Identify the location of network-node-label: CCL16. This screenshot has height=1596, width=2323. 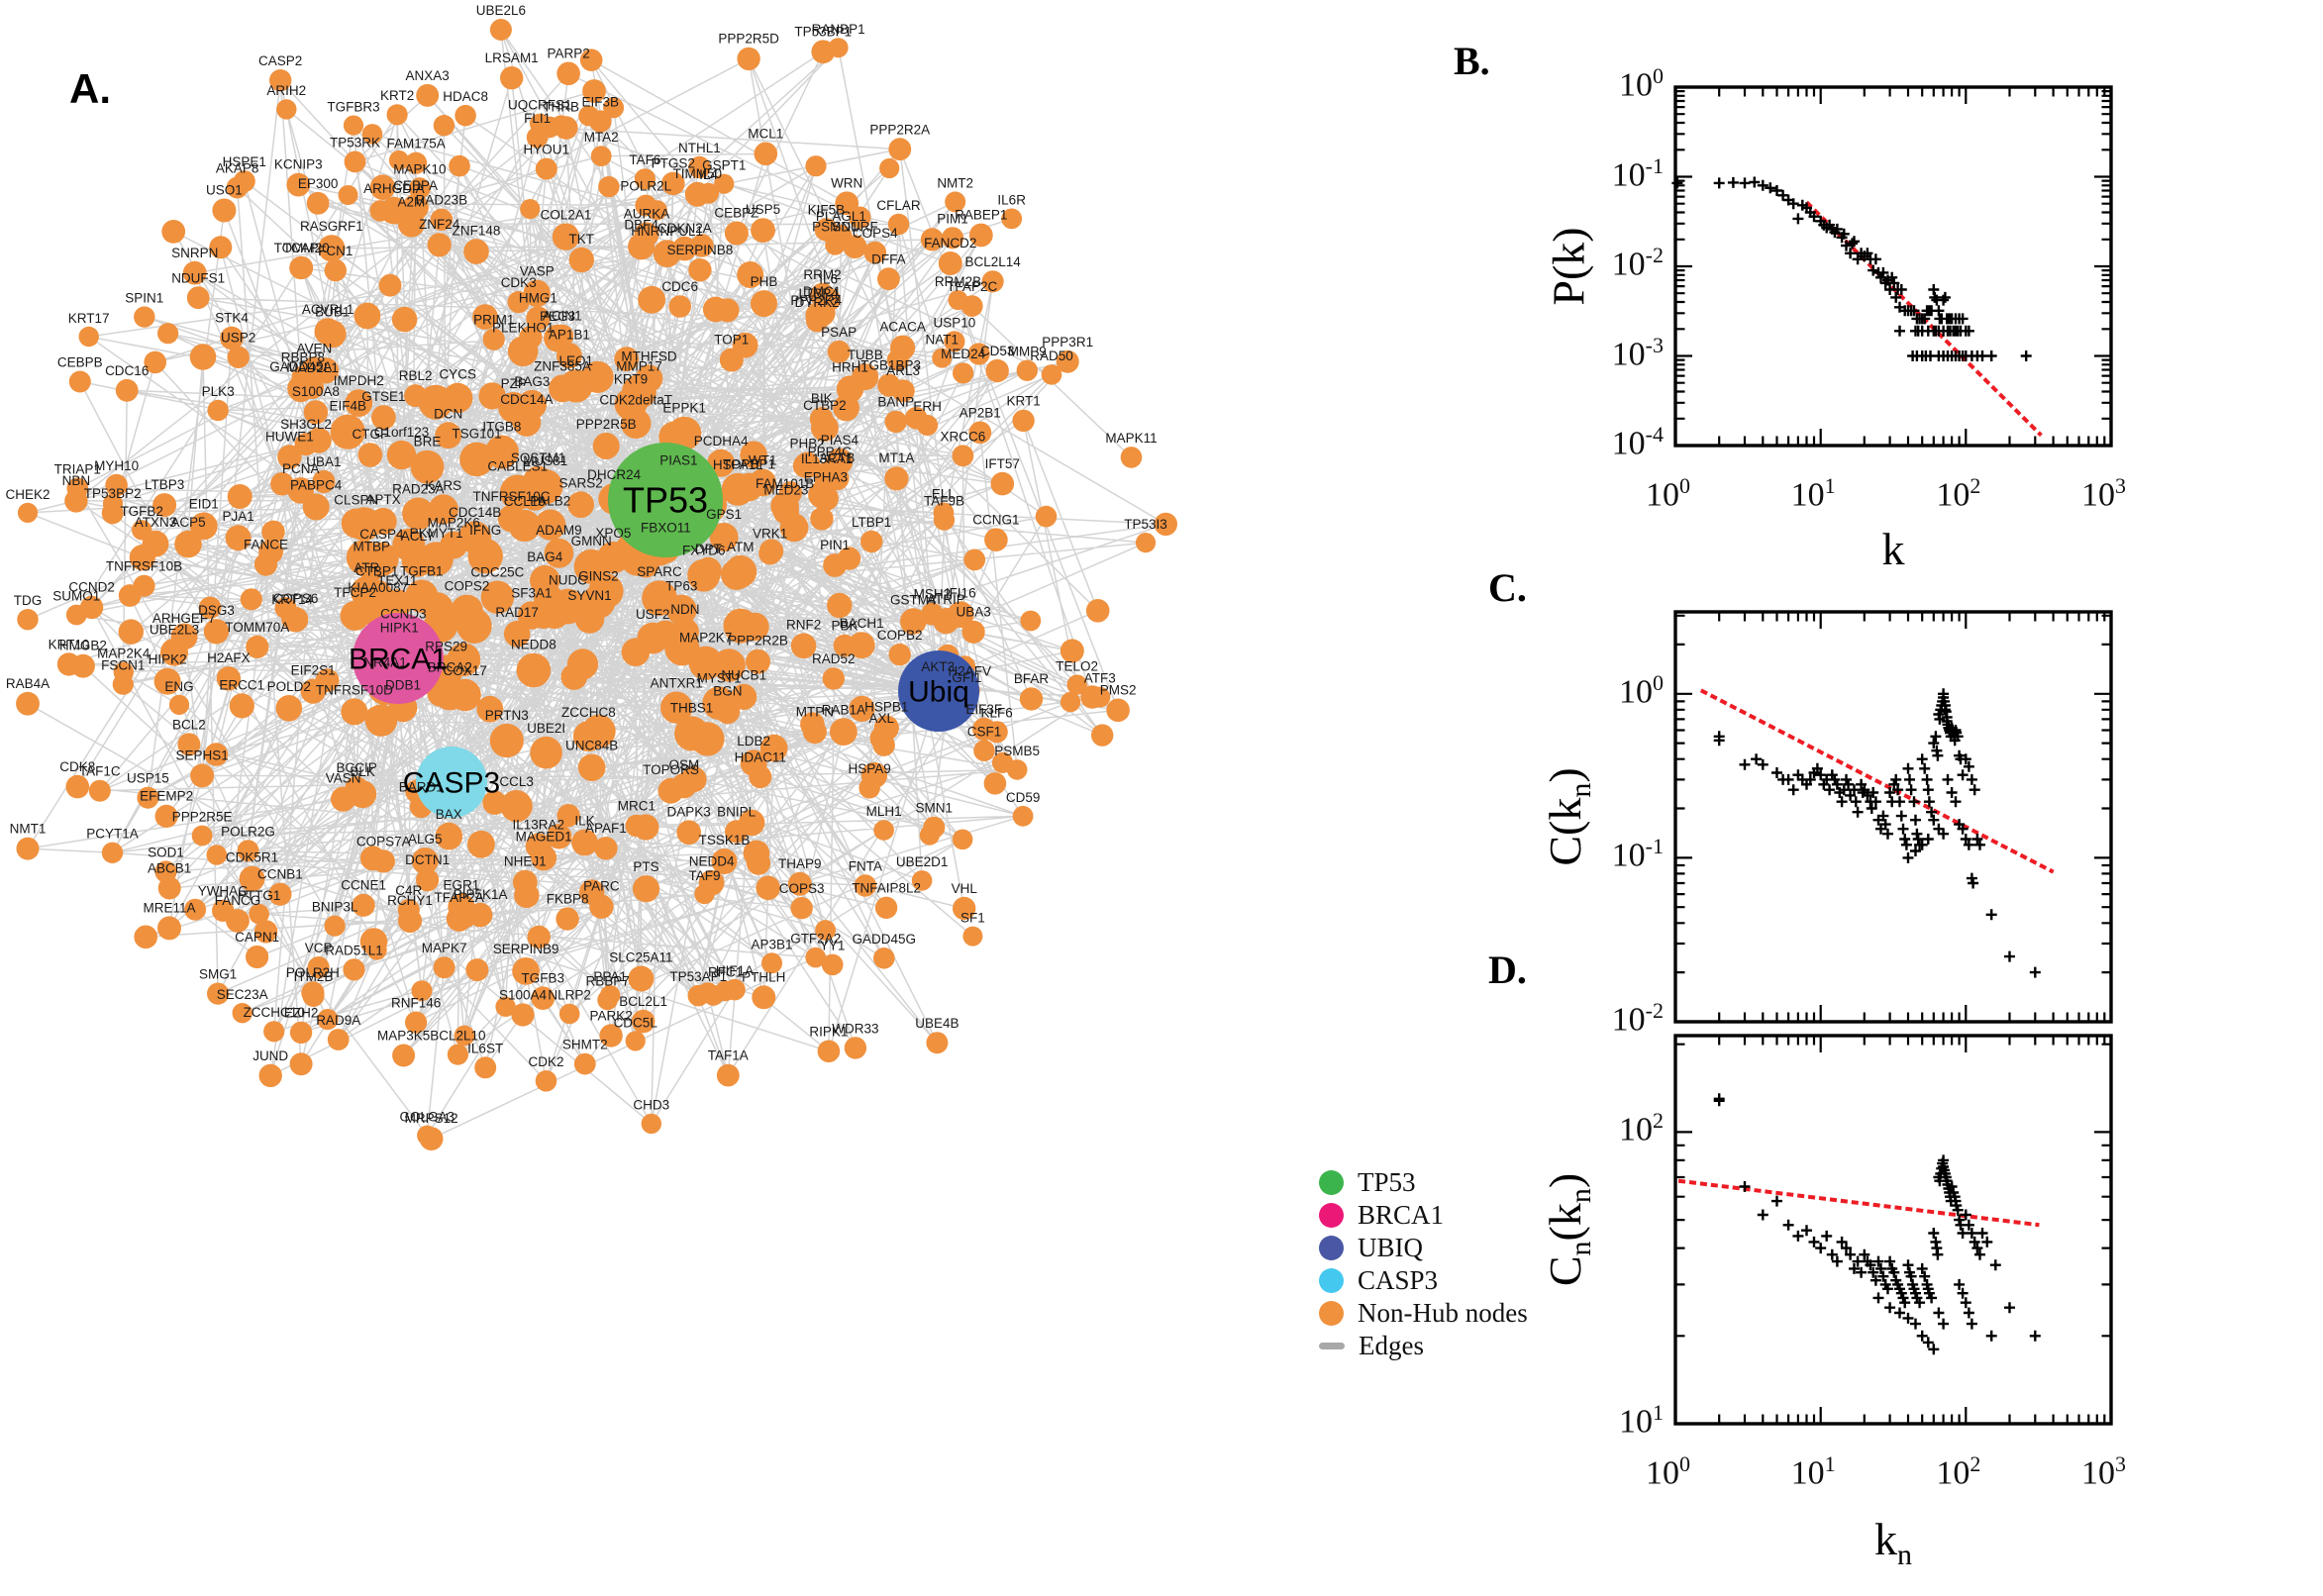
(525, 501).